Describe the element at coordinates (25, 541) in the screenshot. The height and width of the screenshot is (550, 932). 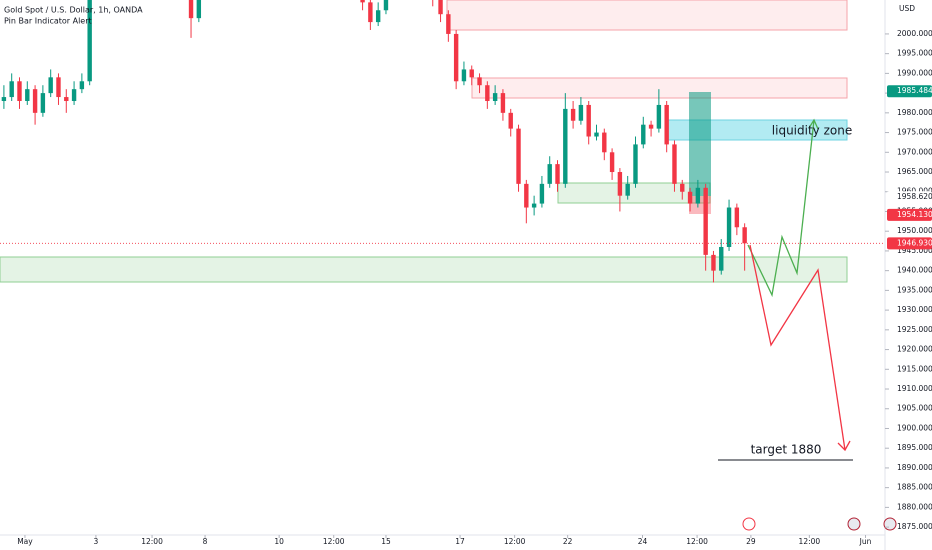
I see `x-tick-label: May` at that location.